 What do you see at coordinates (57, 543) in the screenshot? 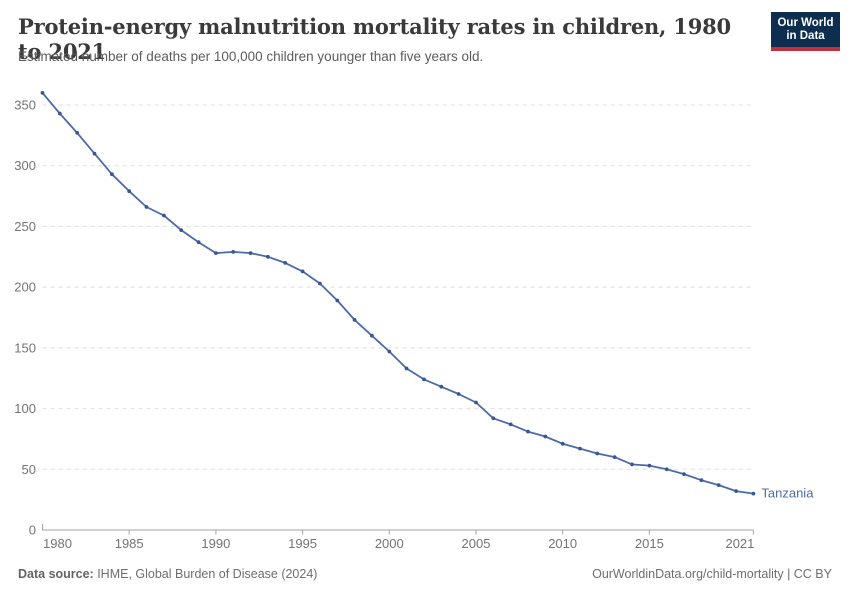
I see `x-tick-label-1980: 1980` at bounding box center [57, 543].